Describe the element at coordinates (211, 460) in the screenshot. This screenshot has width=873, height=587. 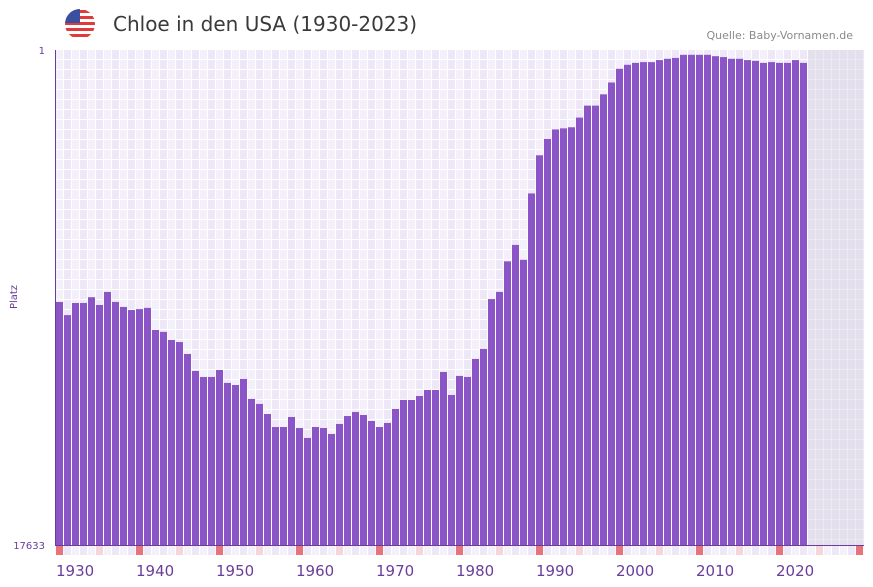
I see `bar-1949` at that location.